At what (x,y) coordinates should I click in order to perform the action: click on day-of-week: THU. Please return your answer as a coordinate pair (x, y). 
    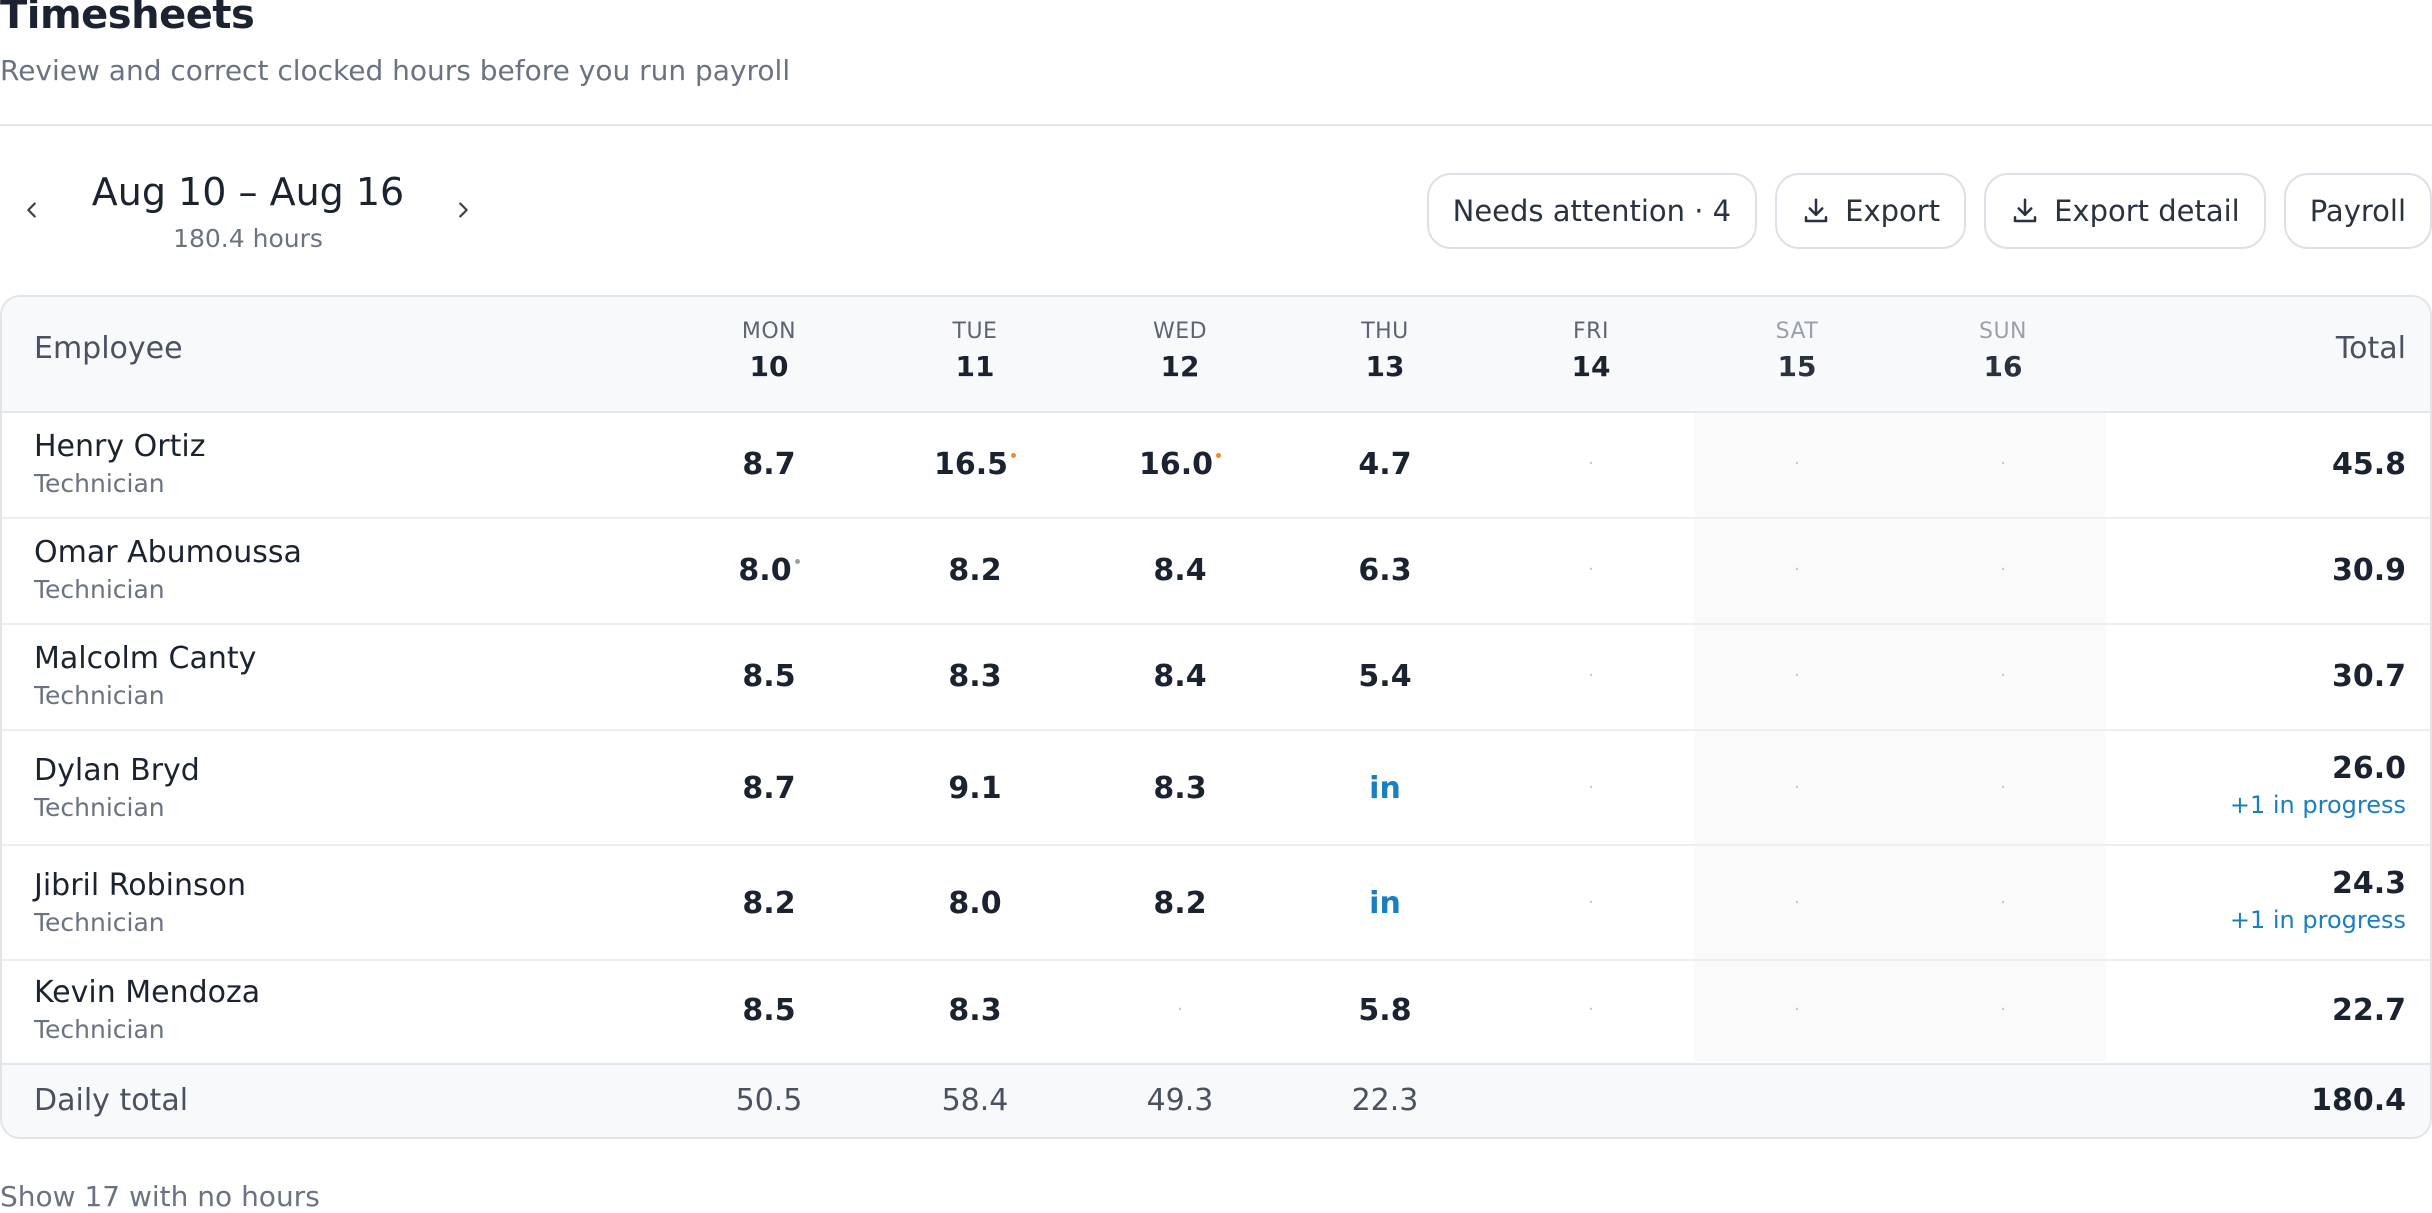
    Looking at the image, I should click on (1385, 331).